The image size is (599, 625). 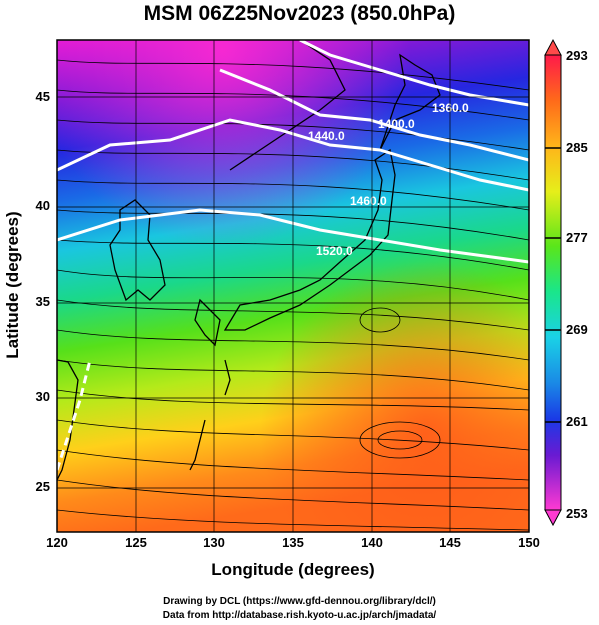 What do you see at coordinates (529, 542) in the screenshot?
I see `x-tick-150: 150` at bounding box center [529, 542].